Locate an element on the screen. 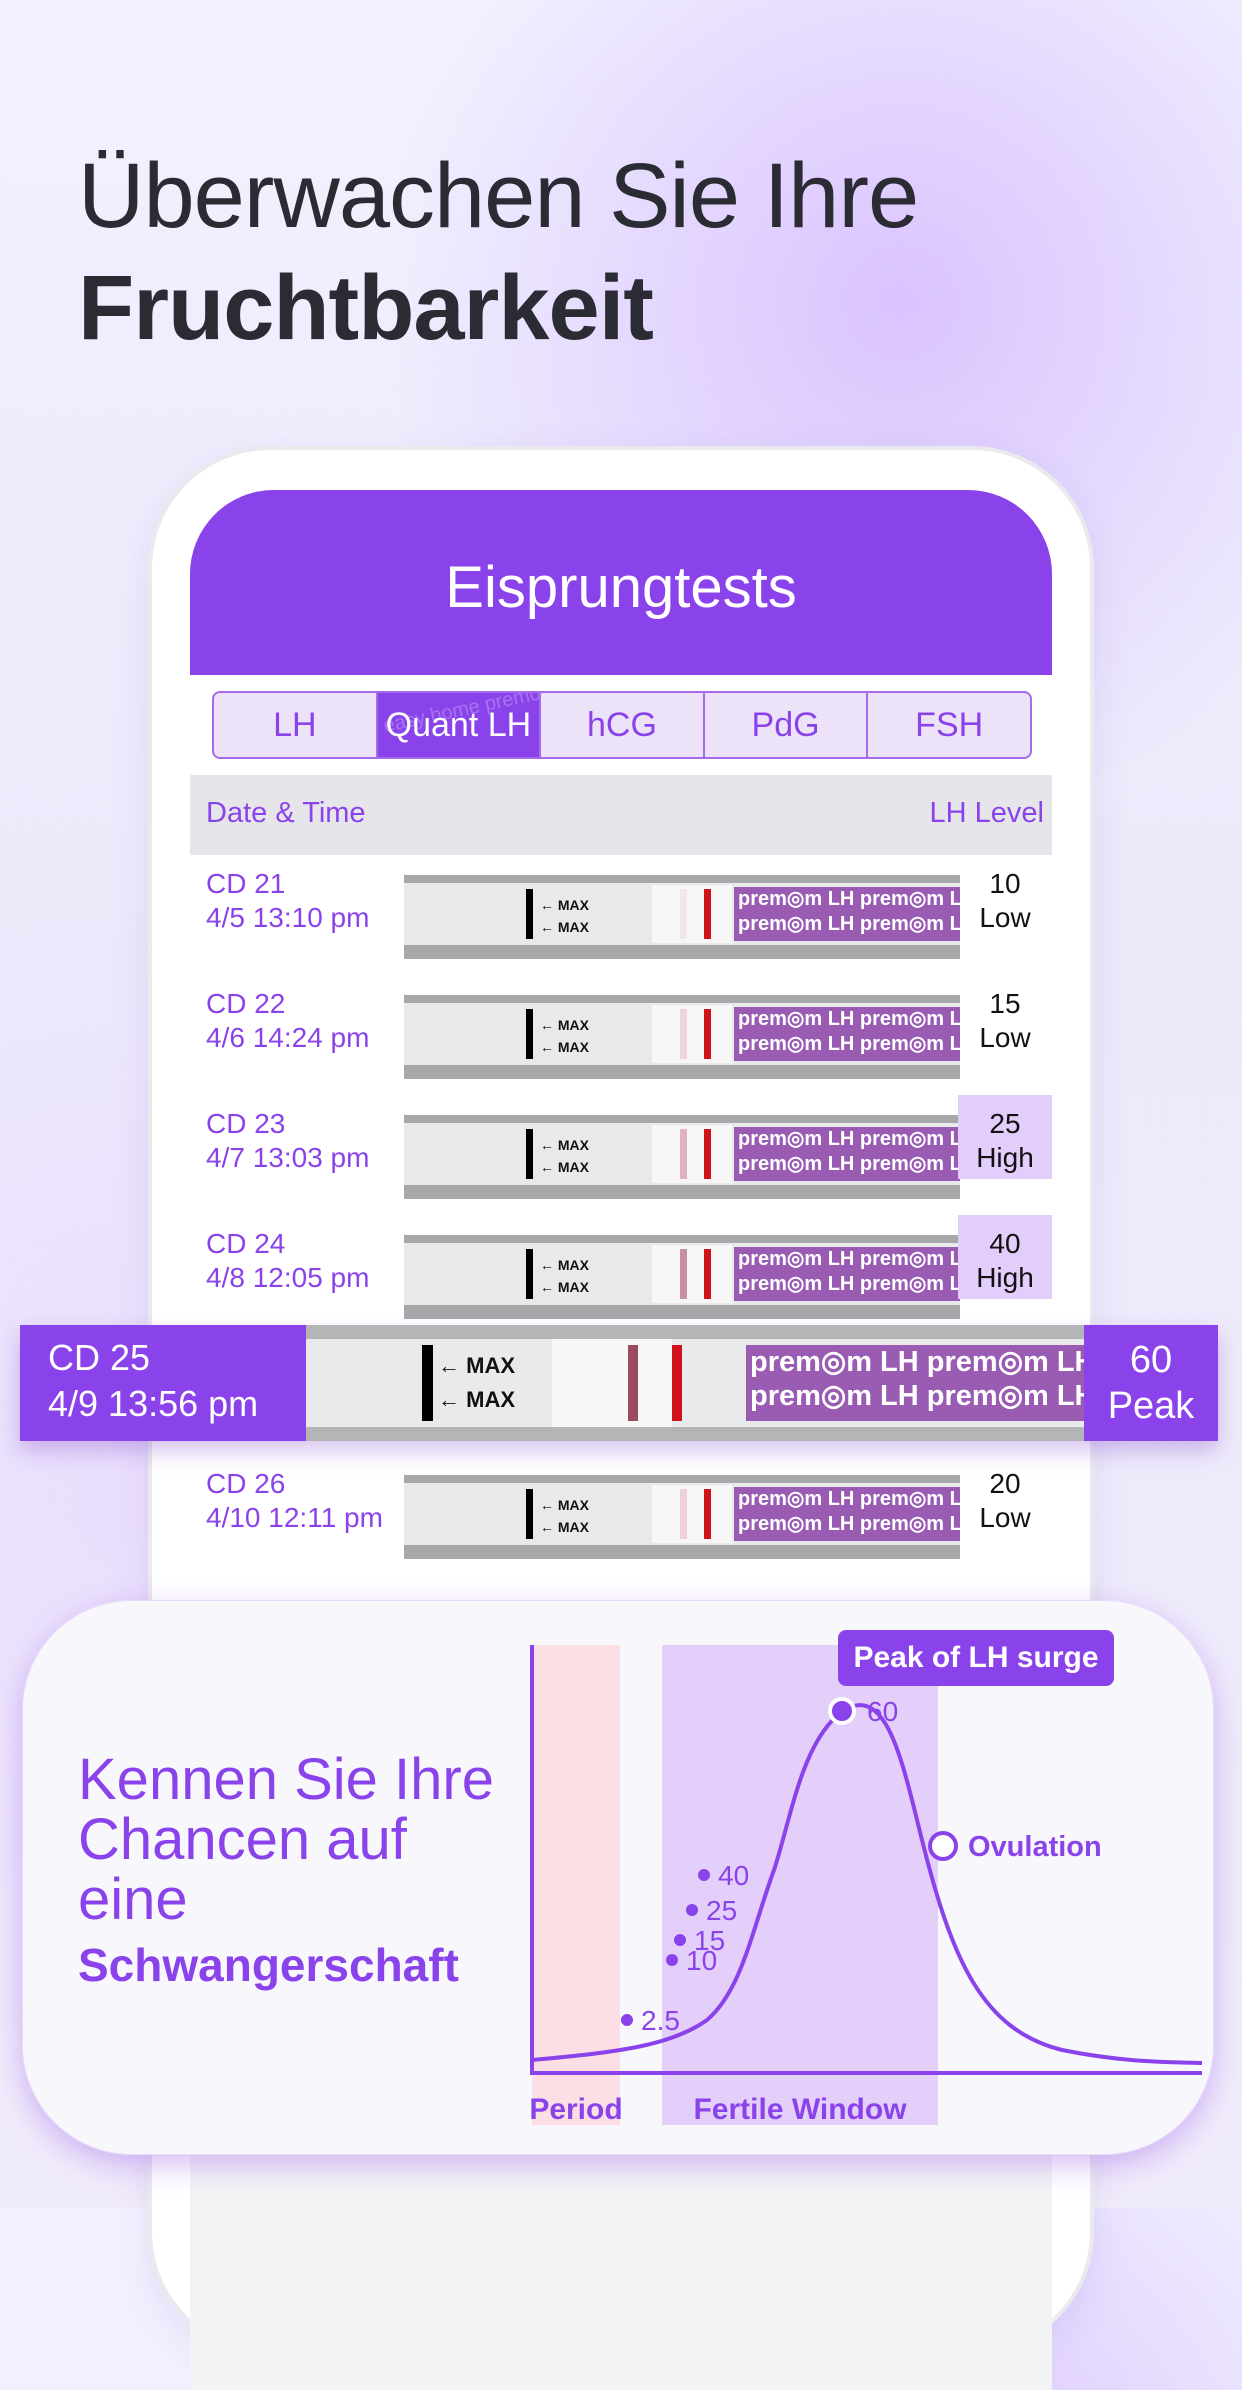 The width and height of the screenshot is (1242, 2390). cycle-day: CD 23 is located at coordinates (246, 1123).